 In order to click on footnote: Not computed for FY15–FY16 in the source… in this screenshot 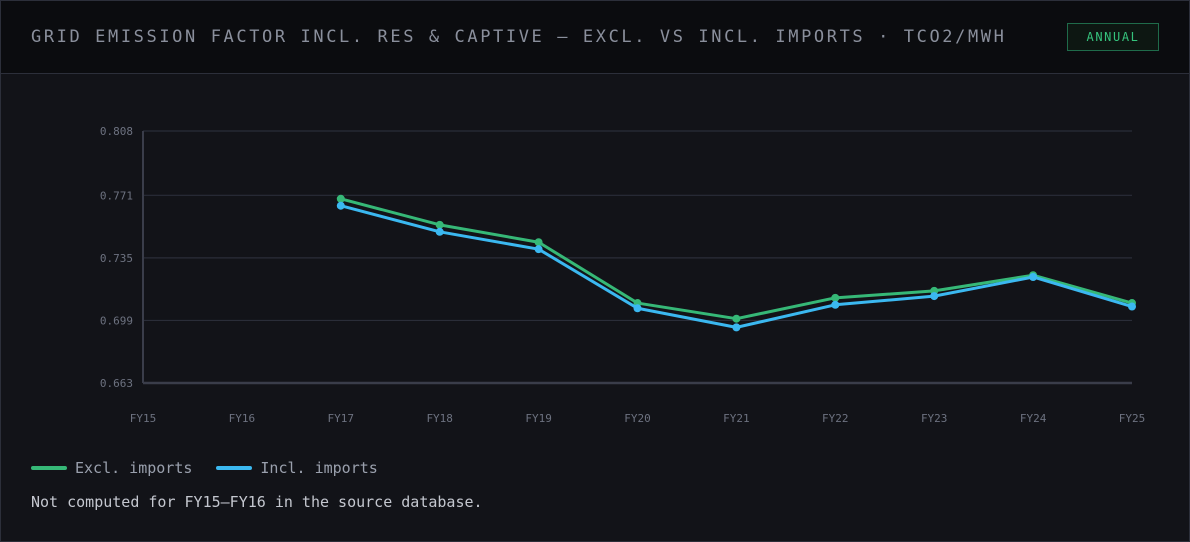, I will do `click(257, 502)`.